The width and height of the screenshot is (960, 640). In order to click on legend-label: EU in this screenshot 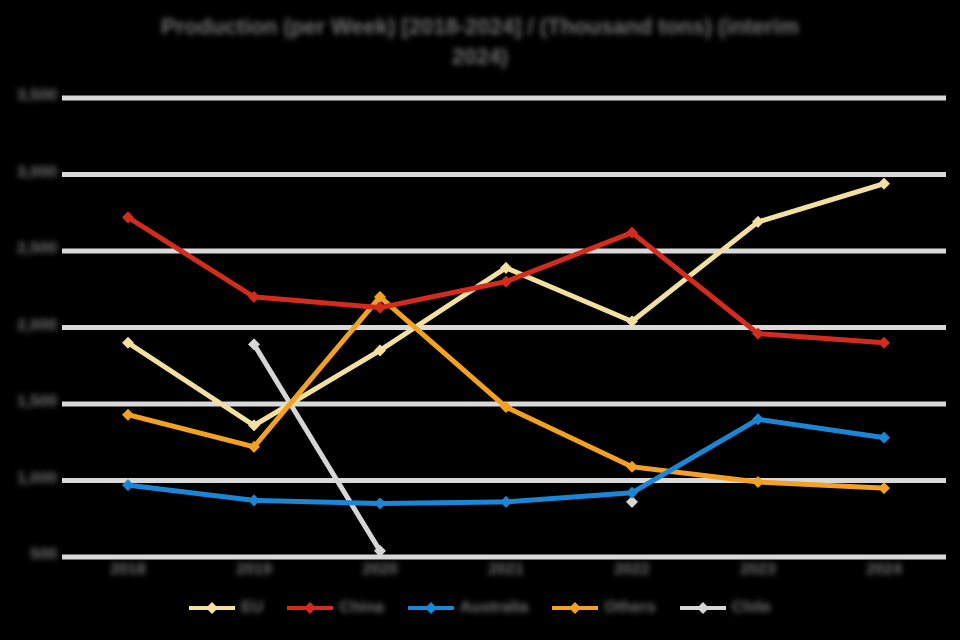, I will do `click(252, 607)`.